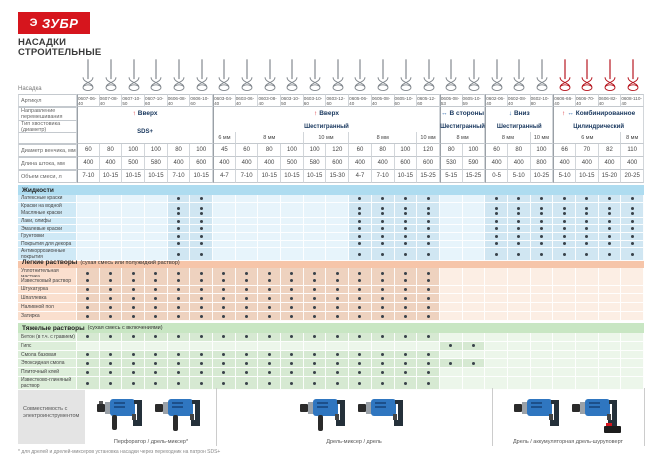  What do you see at coordinates (331, 244) in the screenshot?
I see `material-row: Покрытия для декора` at bounding box center [331, 244].